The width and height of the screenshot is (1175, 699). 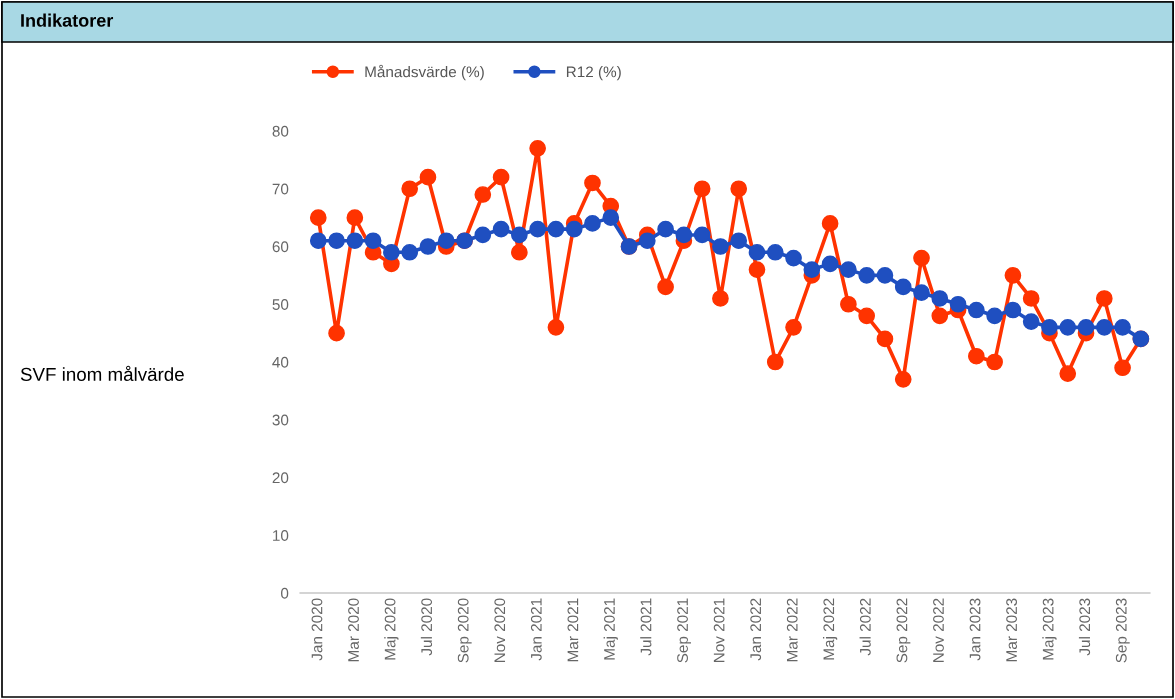 I want to click on x-tick-label: Jul 2022, so click(x=865, y=627).